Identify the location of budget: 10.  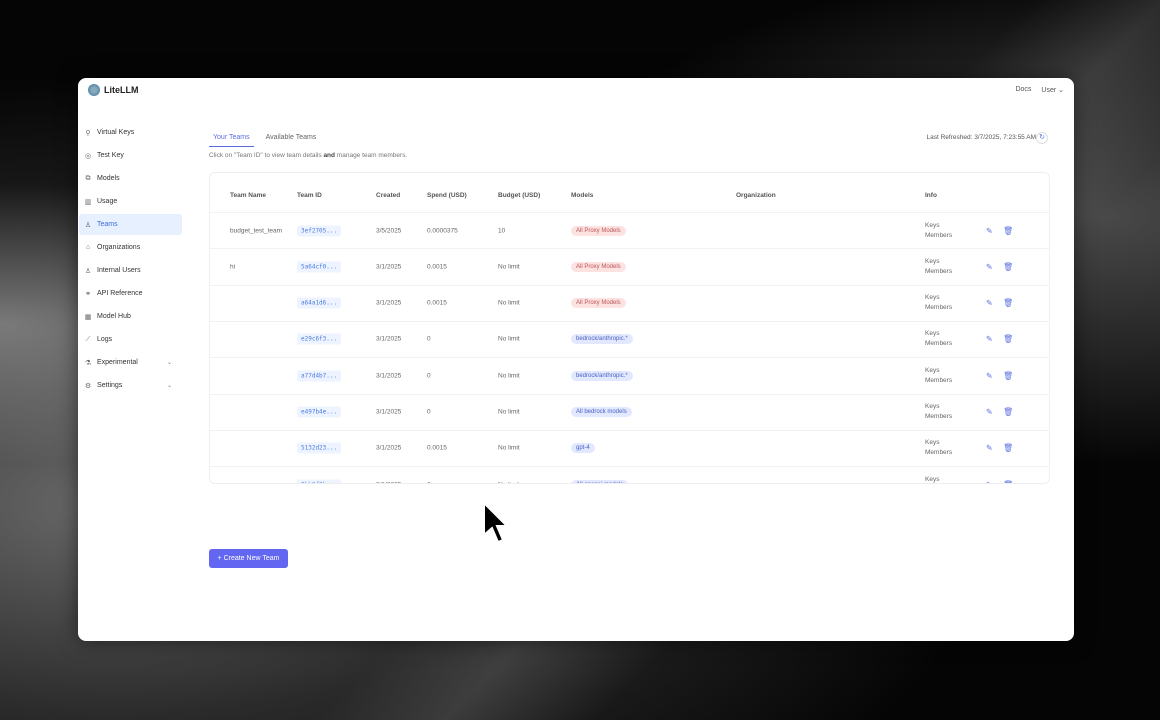
(502, 230).